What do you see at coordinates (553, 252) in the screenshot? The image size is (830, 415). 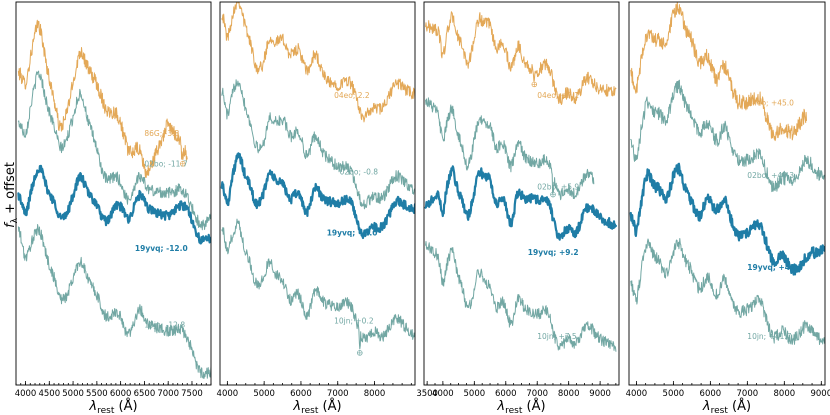 I see `series-label: 19yvq; +9.2` at bounding box center [553, 252].